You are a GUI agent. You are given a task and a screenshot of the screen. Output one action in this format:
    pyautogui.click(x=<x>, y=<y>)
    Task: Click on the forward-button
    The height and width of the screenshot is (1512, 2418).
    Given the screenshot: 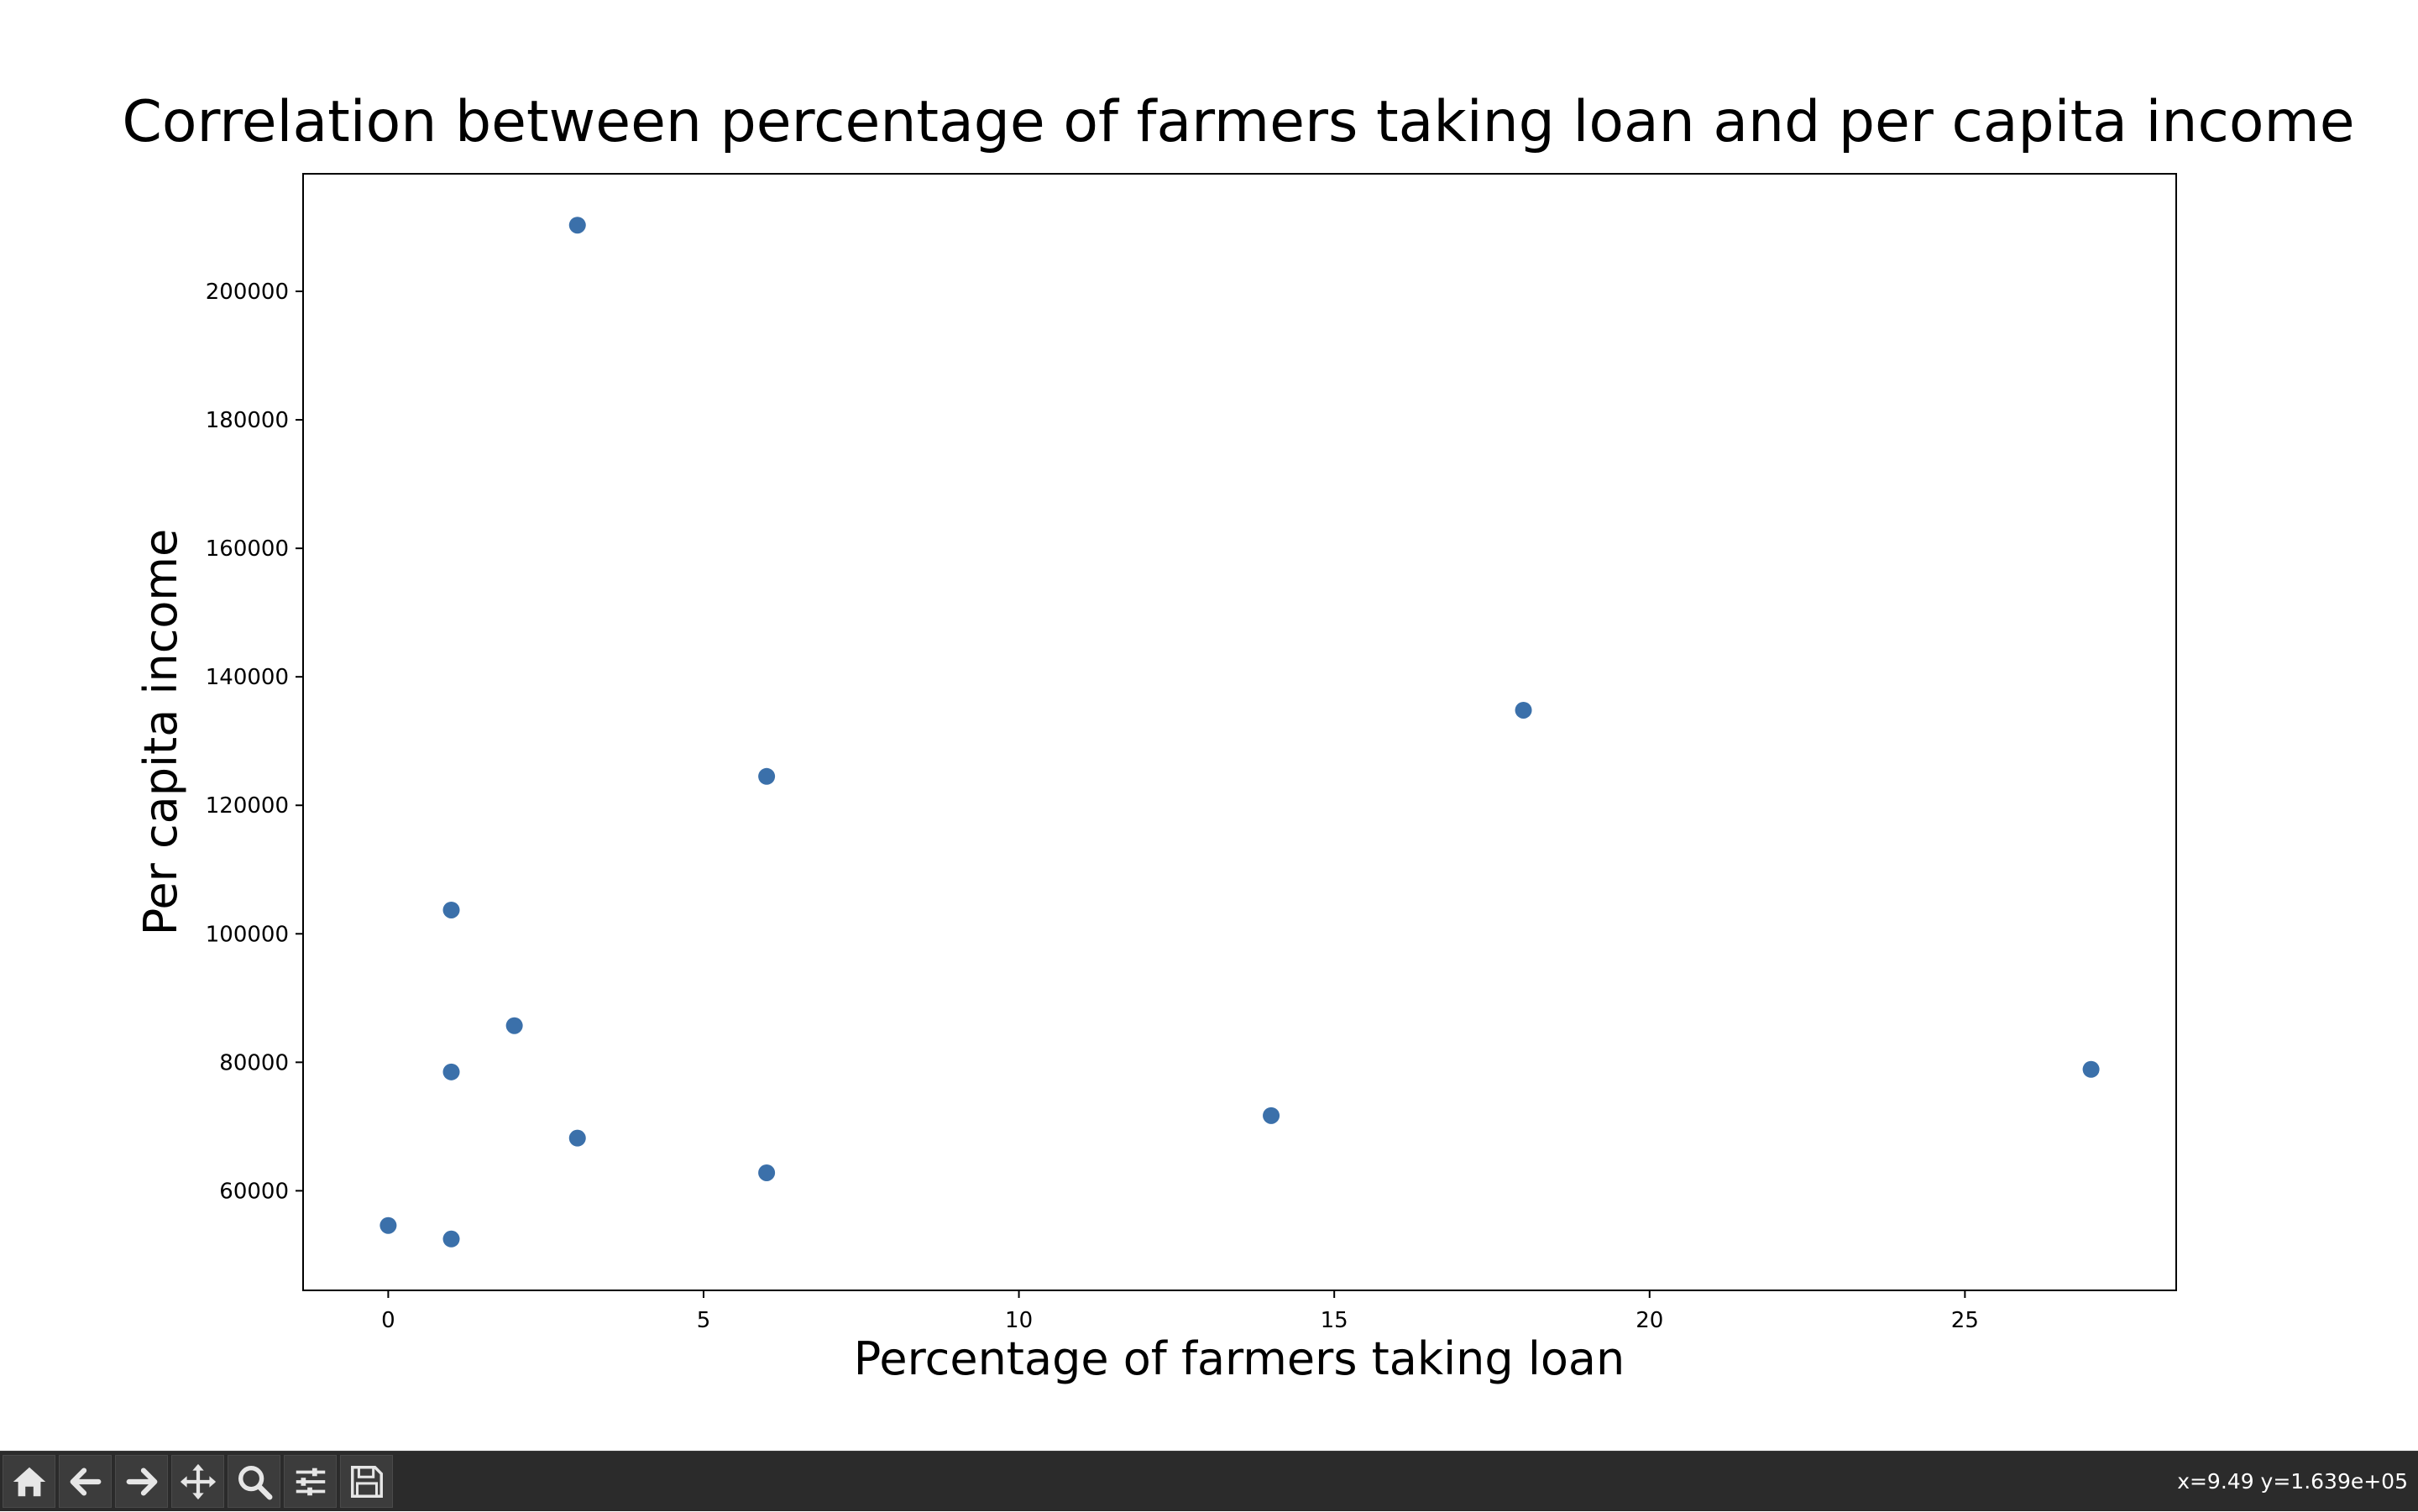 What is the action you would take?
    pyautogui.click(x=141, y=1481)
    